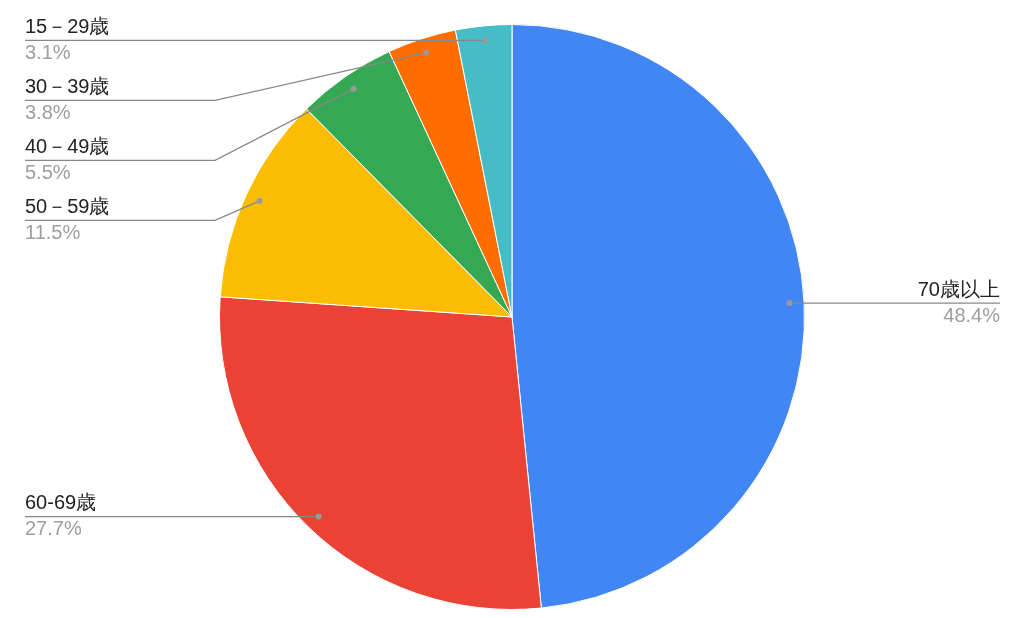 The height and width of the screenshot is (618, 1024). Describe the element at coordinates (53, 231) in the screenshot. I see `data-label: 11.5%` at that location.